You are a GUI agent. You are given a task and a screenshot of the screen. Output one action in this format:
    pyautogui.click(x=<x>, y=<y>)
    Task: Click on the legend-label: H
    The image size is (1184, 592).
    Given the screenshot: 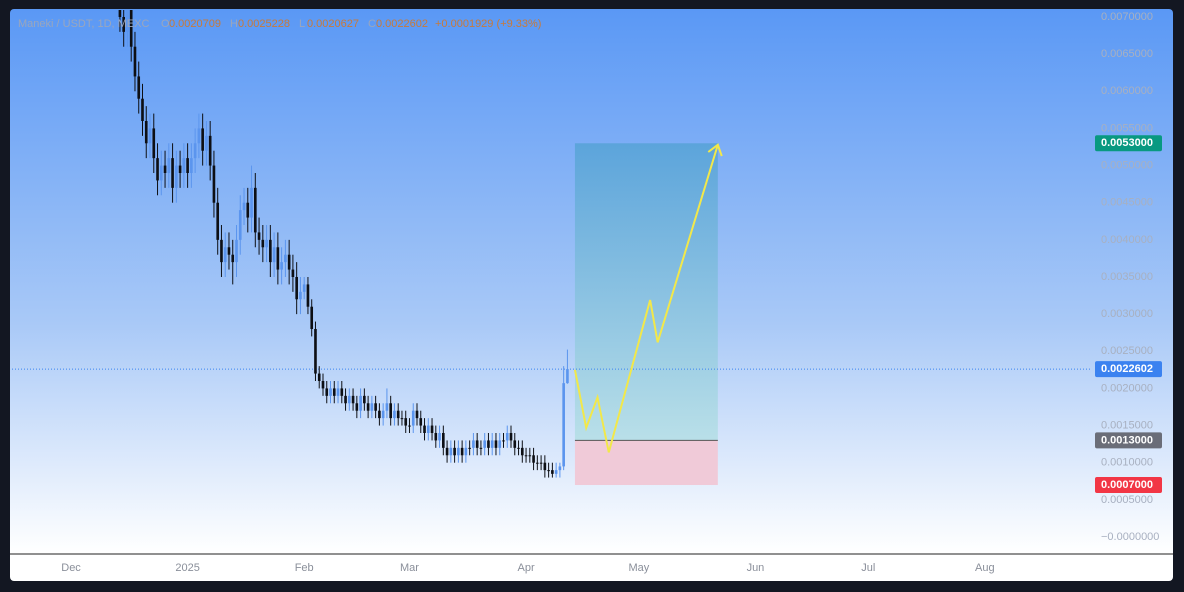 What is the action you would take?
    pyautogui.click(x=234, y=24)
    